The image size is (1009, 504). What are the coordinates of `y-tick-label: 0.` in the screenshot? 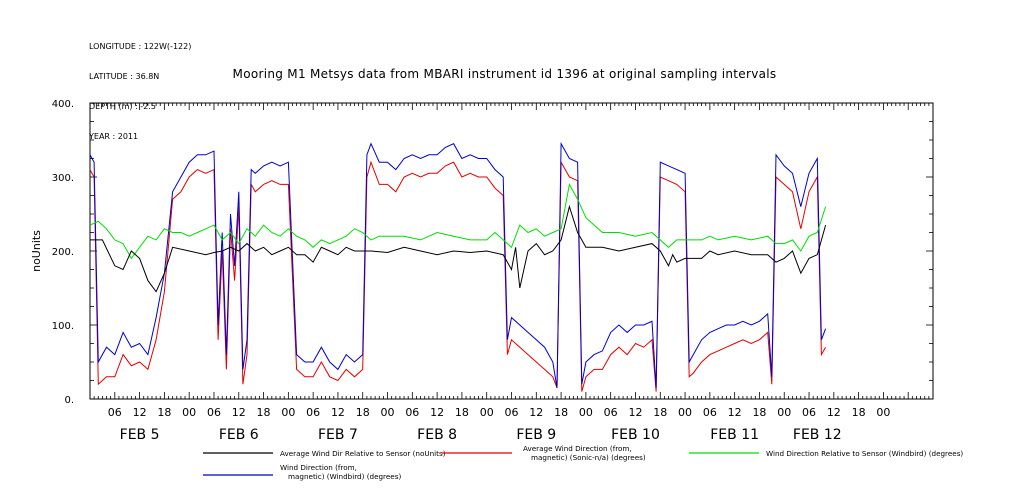 It's located at (69, 400).